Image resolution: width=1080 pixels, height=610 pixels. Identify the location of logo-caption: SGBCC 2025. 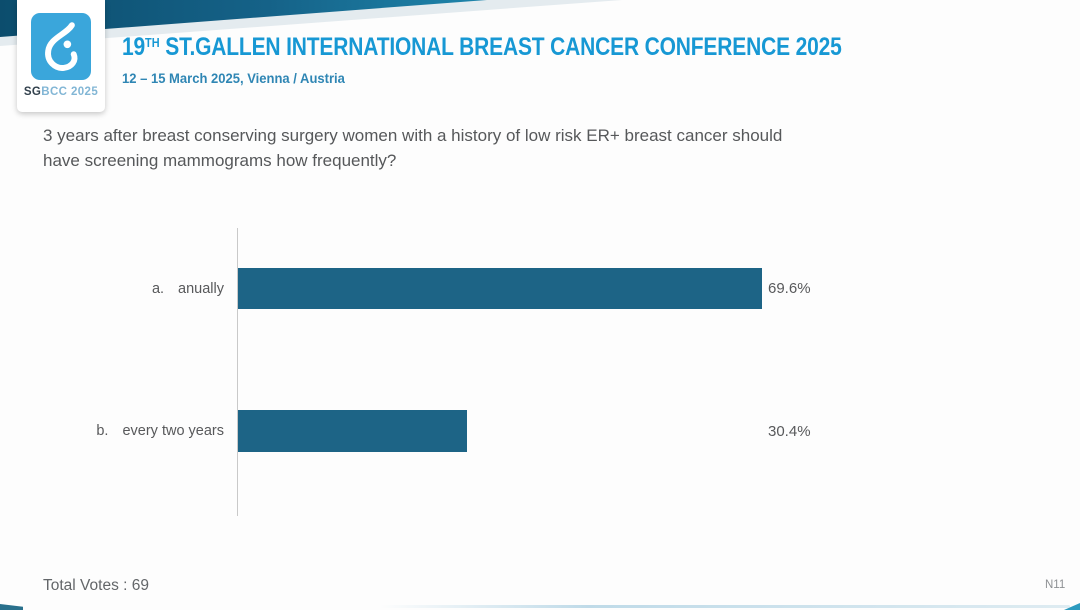
(61, 92).